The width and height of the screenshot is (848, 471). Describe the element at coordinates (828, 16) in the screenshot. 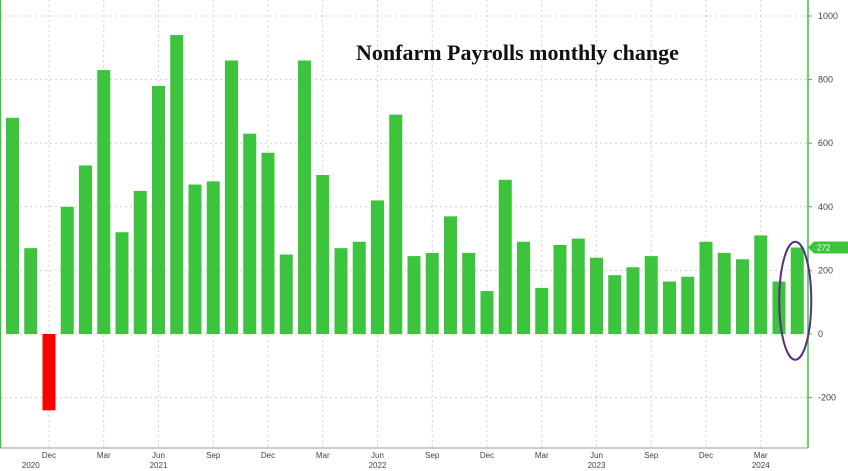

I see `y-tick-label: 1000` at that location.